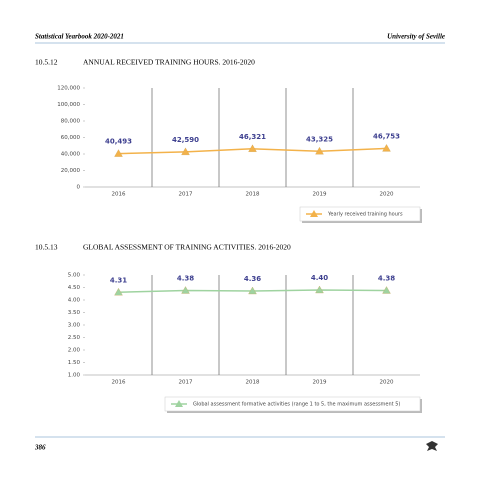  Describe the element at coordinates (74, 288) in the screenshot. I see `y-tick-label: 4.50` at that location.